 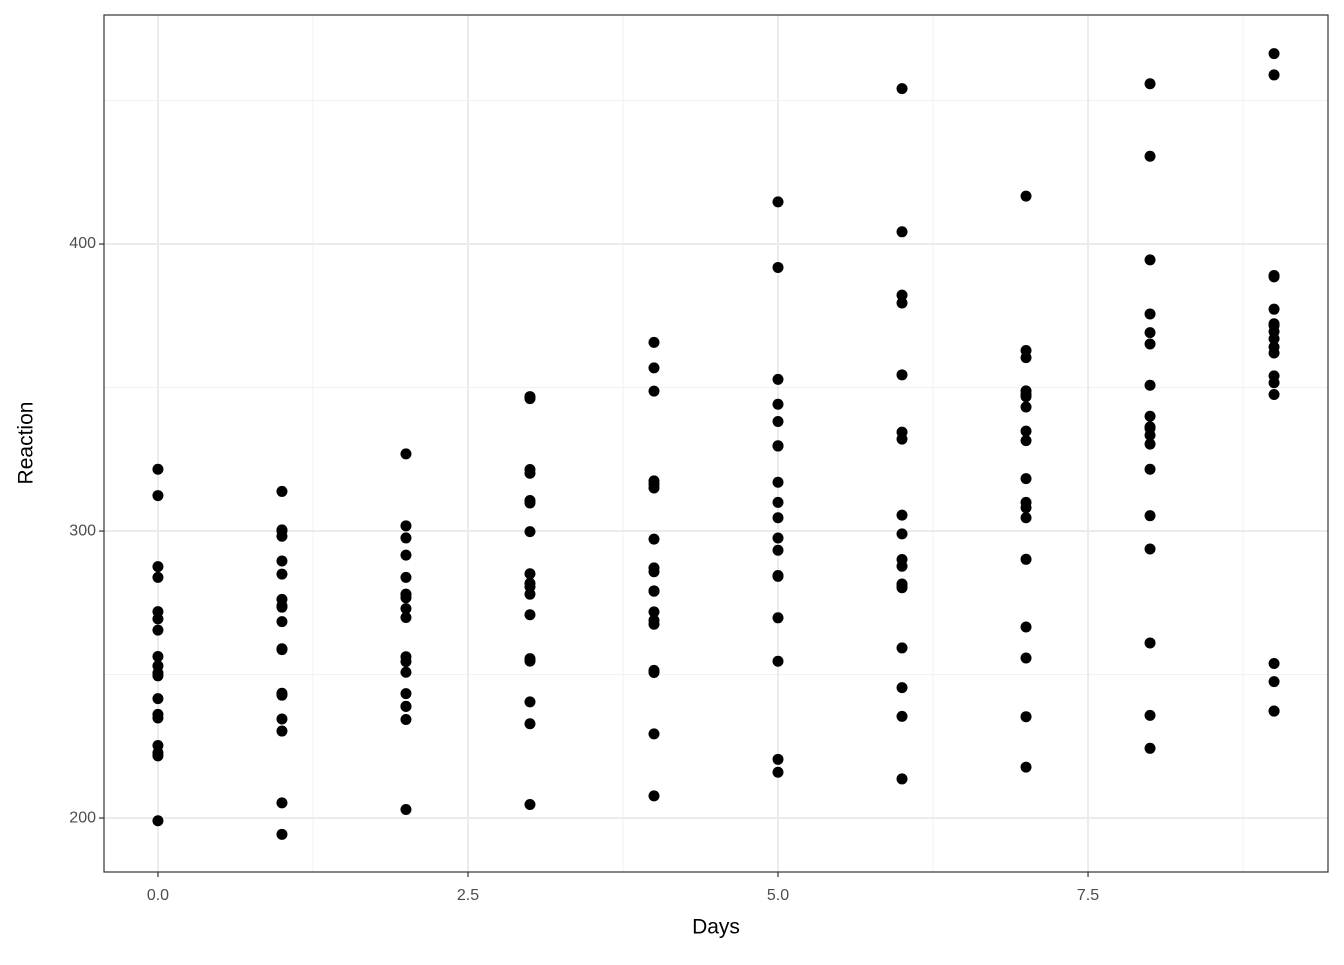 I want to click on y-tick-label: 400, so click(x=82, y=243).